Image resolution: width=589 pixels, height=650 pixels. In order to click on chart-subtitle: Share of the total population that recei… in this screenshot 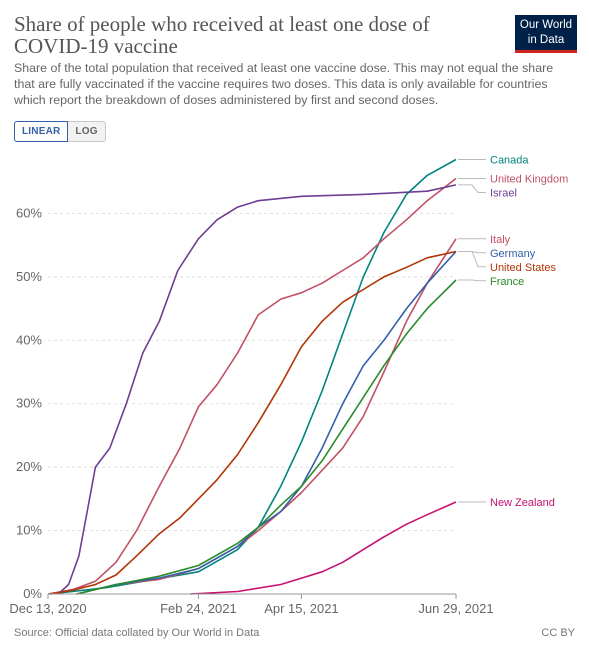, I will do `click(284, 84)`.